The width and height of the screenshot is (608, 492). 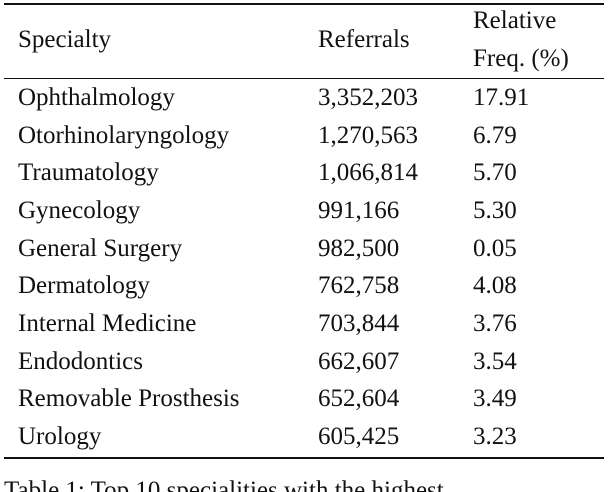 What do you see at coordinates (65, 39) in the screenshot?
I see `header-cell: Specialty` at bounding box center [65, 39].